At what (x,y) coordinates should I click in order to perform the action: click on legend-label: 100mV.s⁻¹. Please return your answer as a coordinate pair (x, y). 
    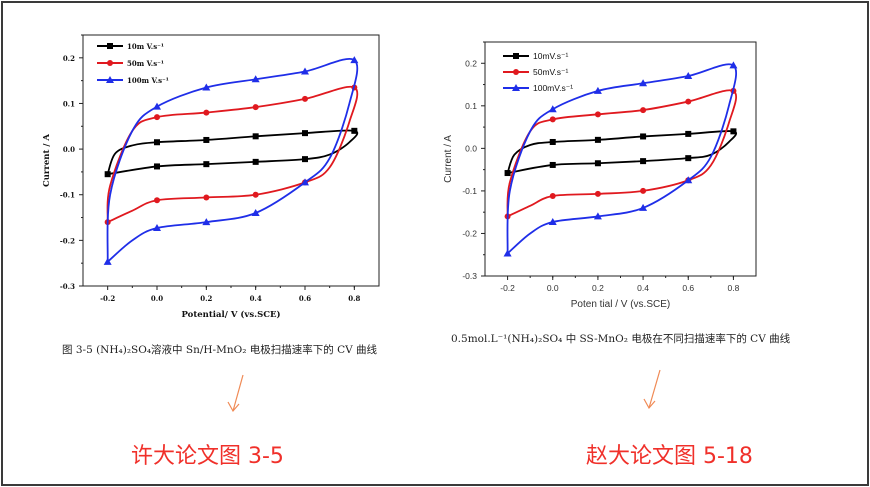
    Looking at the image, I should click on (553, 88).